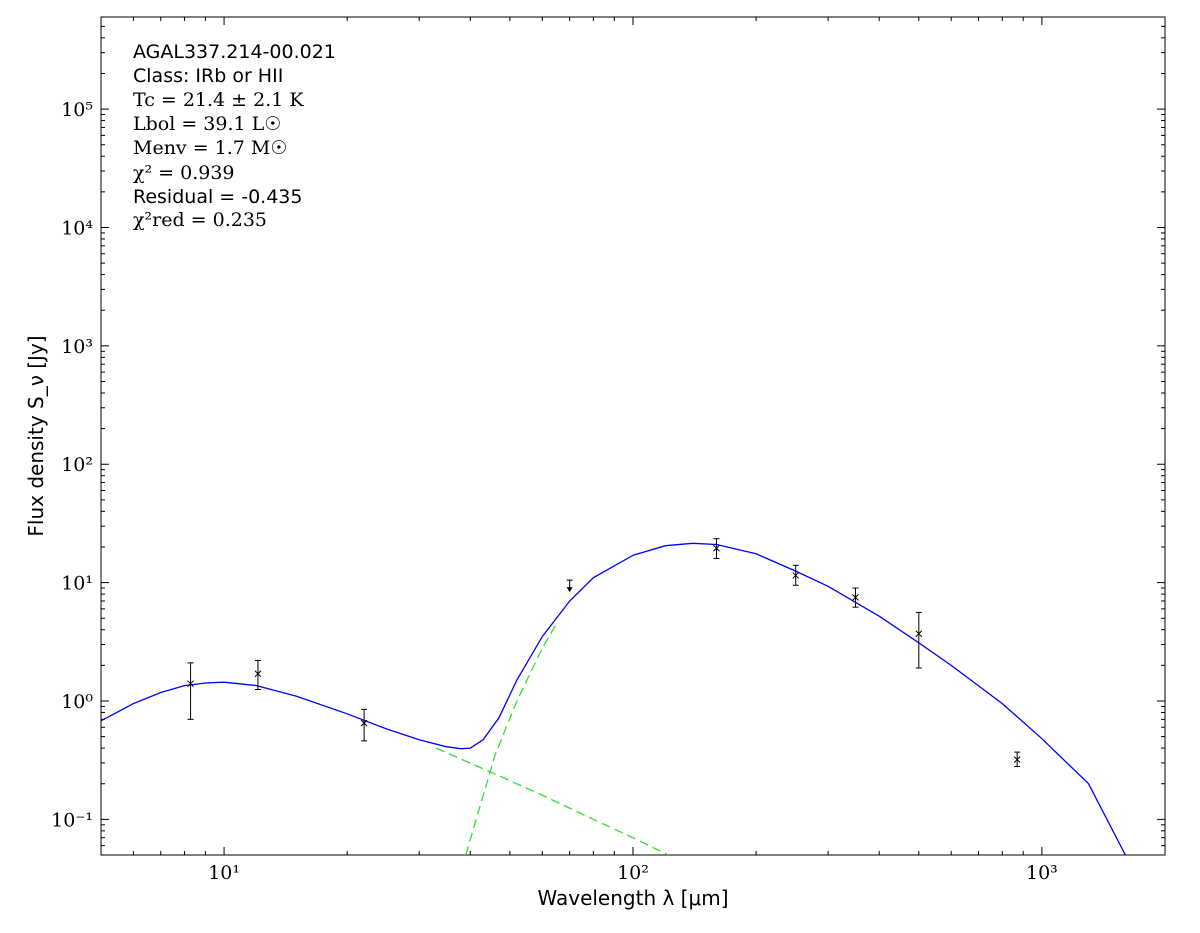  I want to click on chi-squared-label: χ² = 0.939, so click(184, 173).